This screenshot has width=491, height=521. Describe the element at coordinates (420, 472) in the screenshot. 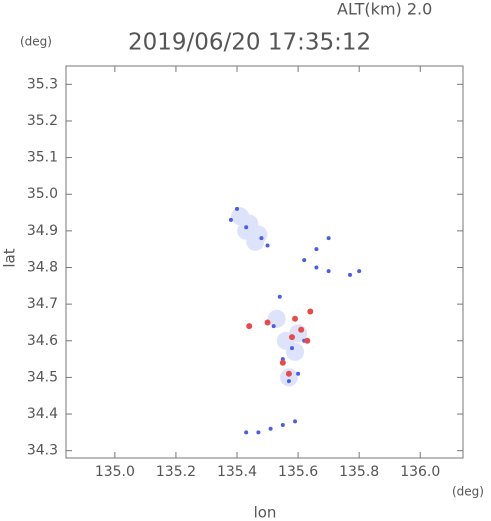

I see `x-tick-label: 136.0` at that location.